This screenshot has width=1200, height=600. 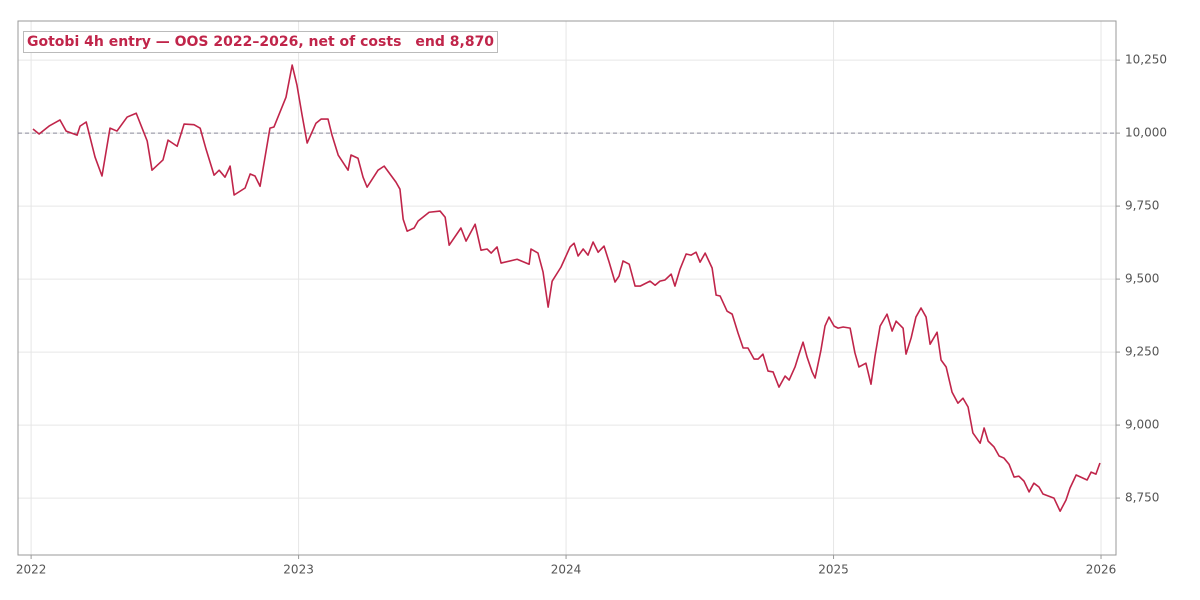 I want to click on y-tick-label: 10,000, so click(x=1146, y=133).